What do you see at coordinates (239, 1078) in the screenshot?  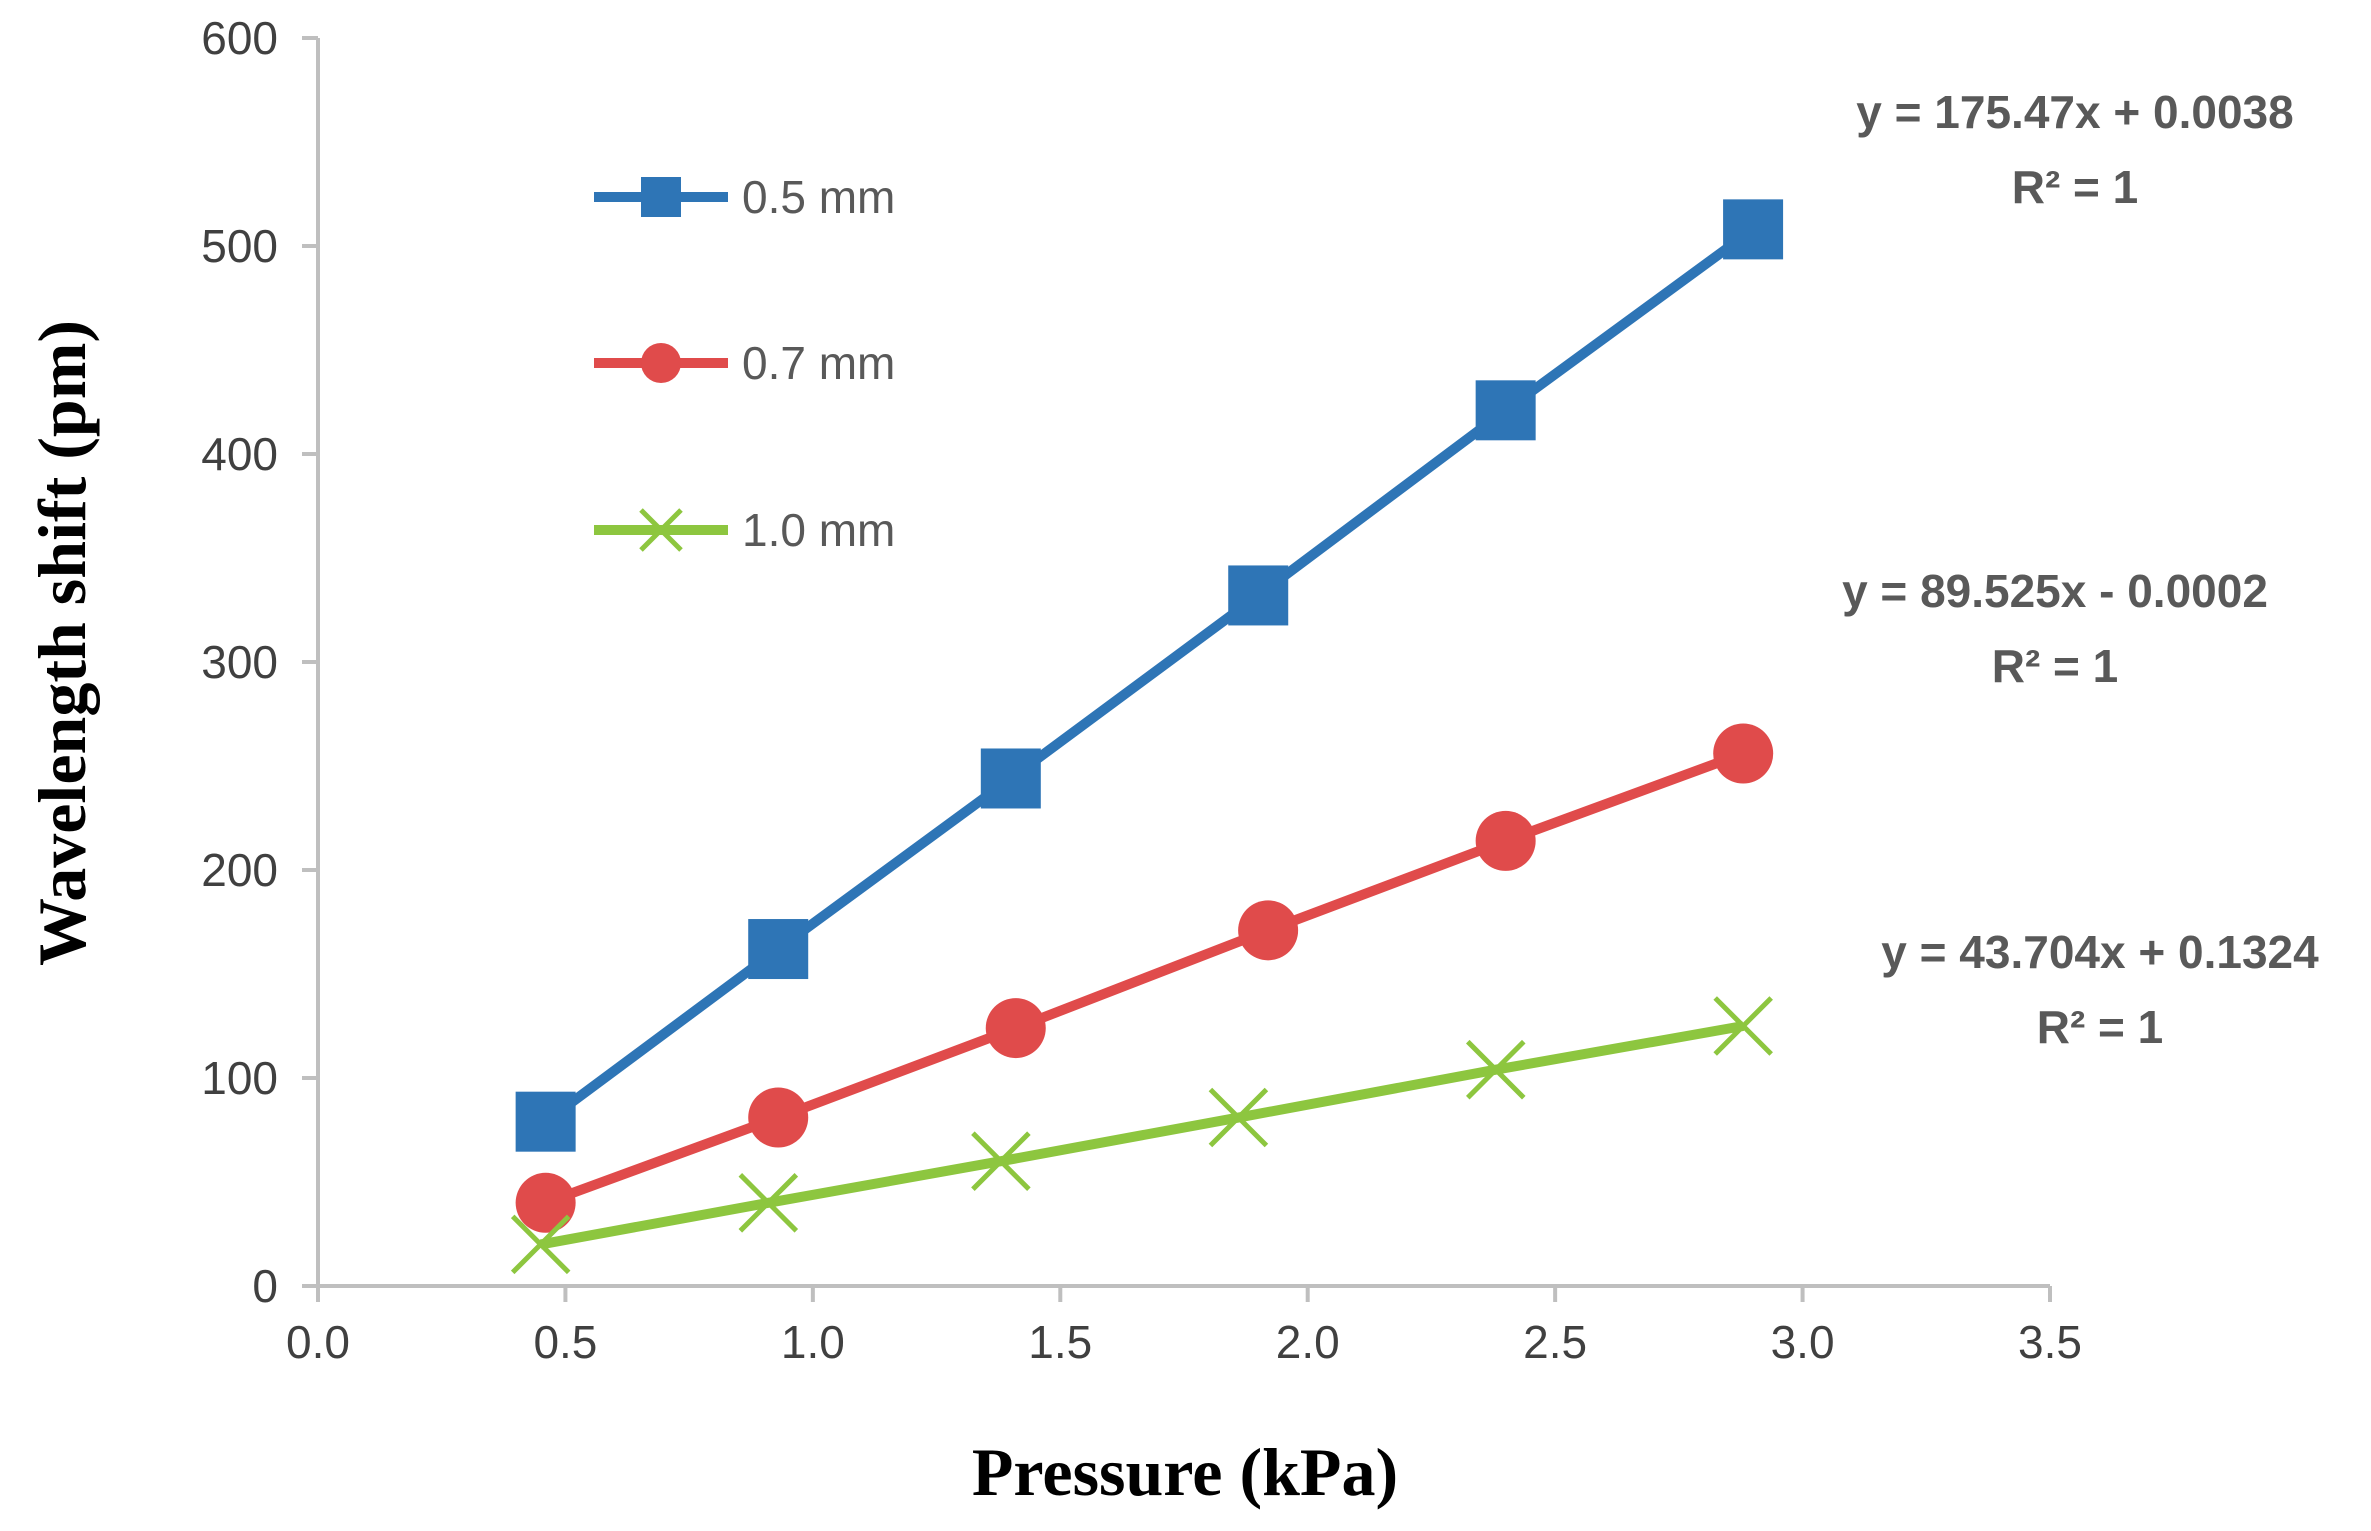 I see `y-tick-label-1: 100` at bounding box center [239, 1078].